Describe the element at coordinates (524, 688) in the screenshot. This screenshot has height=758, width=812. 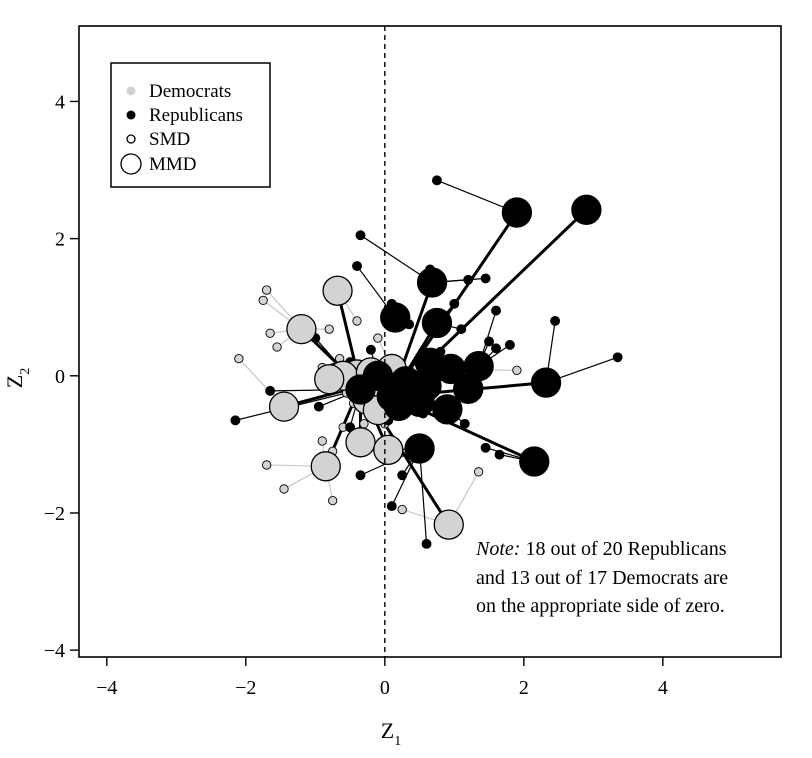
I see `x-tick-label: 2` at that location.